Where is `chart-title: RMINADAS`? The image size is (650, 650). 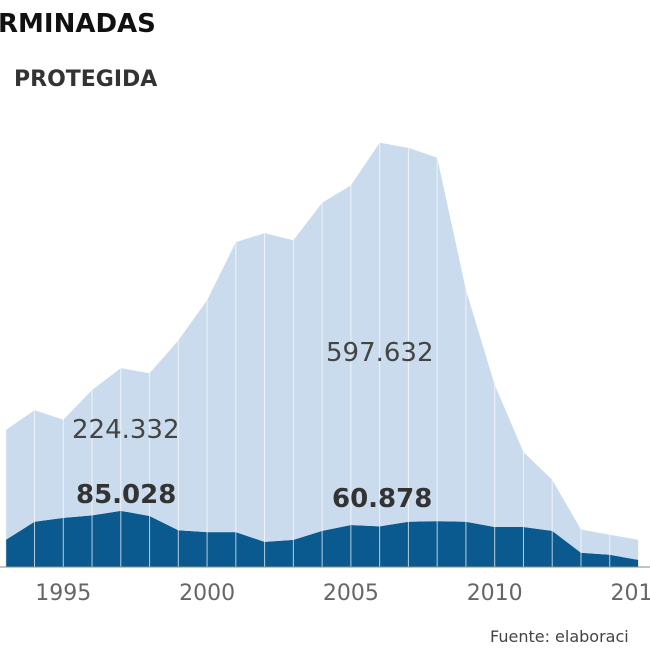 chart-title: RMINADAS is located at coordinates (78, 24).